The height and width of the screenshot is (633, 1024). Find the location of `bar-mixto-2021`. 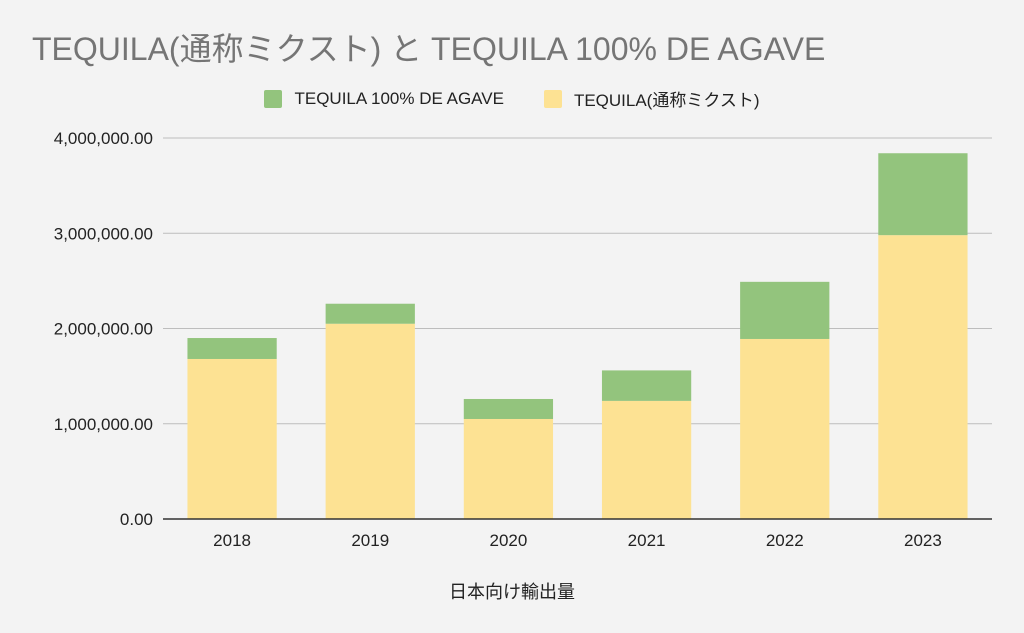

bar-mixto-2021 is located at coordinates (646, 459).